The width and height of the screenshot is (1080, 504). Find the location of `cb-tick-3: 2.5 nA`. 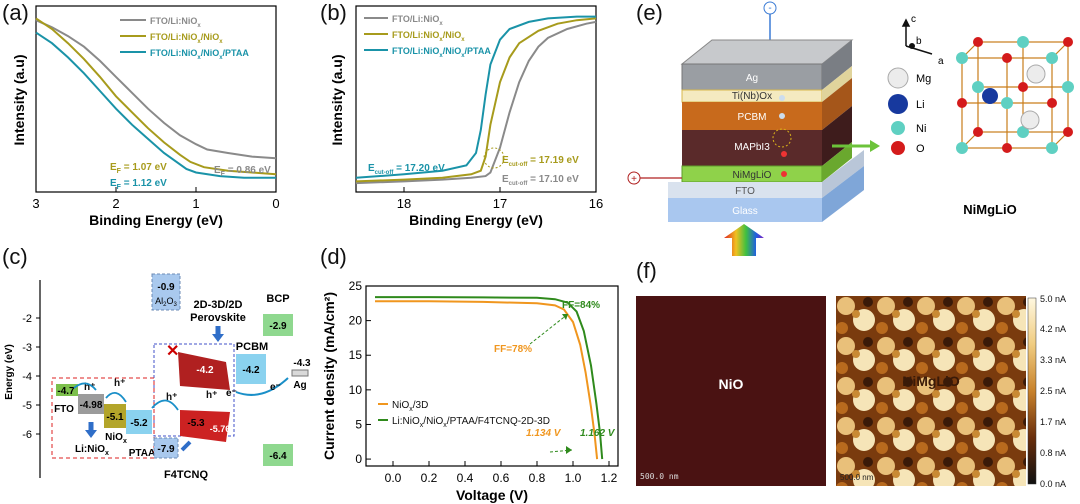

cb-tick-3: 2.5 nA is located at coordinates (1053, 391).